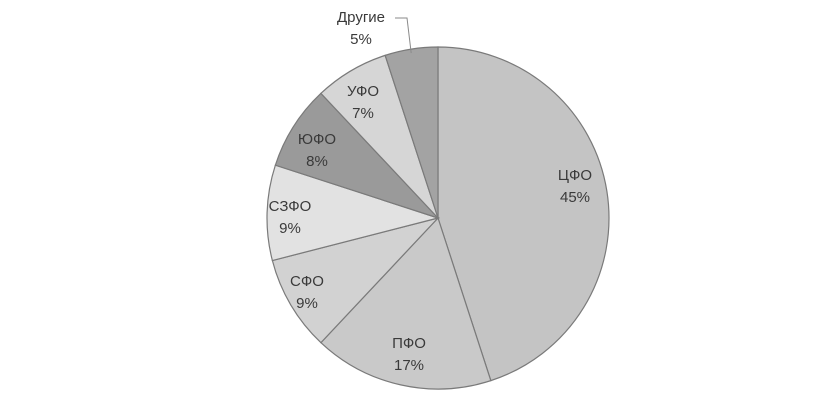 This screenshot has height=416, width=832. I want to click on slice-label-name: УФО, so click(363, 91).